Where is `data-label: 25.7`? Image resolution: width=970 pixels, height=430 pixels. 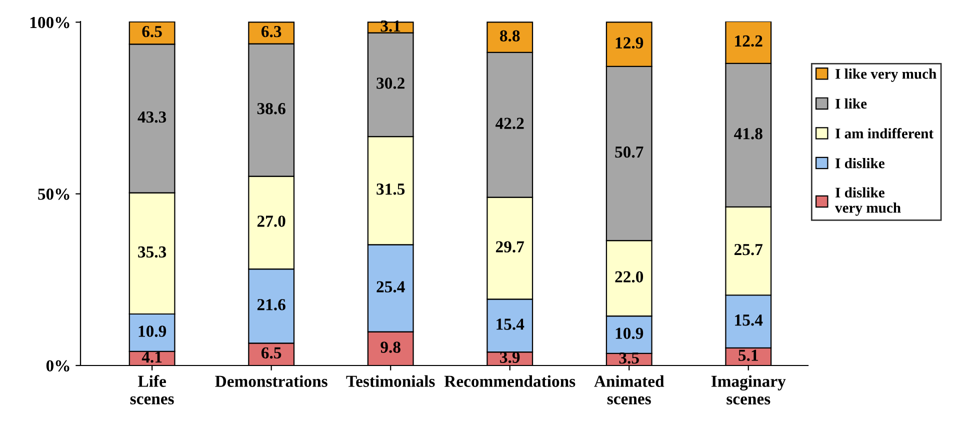 data-label: 25.7 is located at coordinates (748, 250).